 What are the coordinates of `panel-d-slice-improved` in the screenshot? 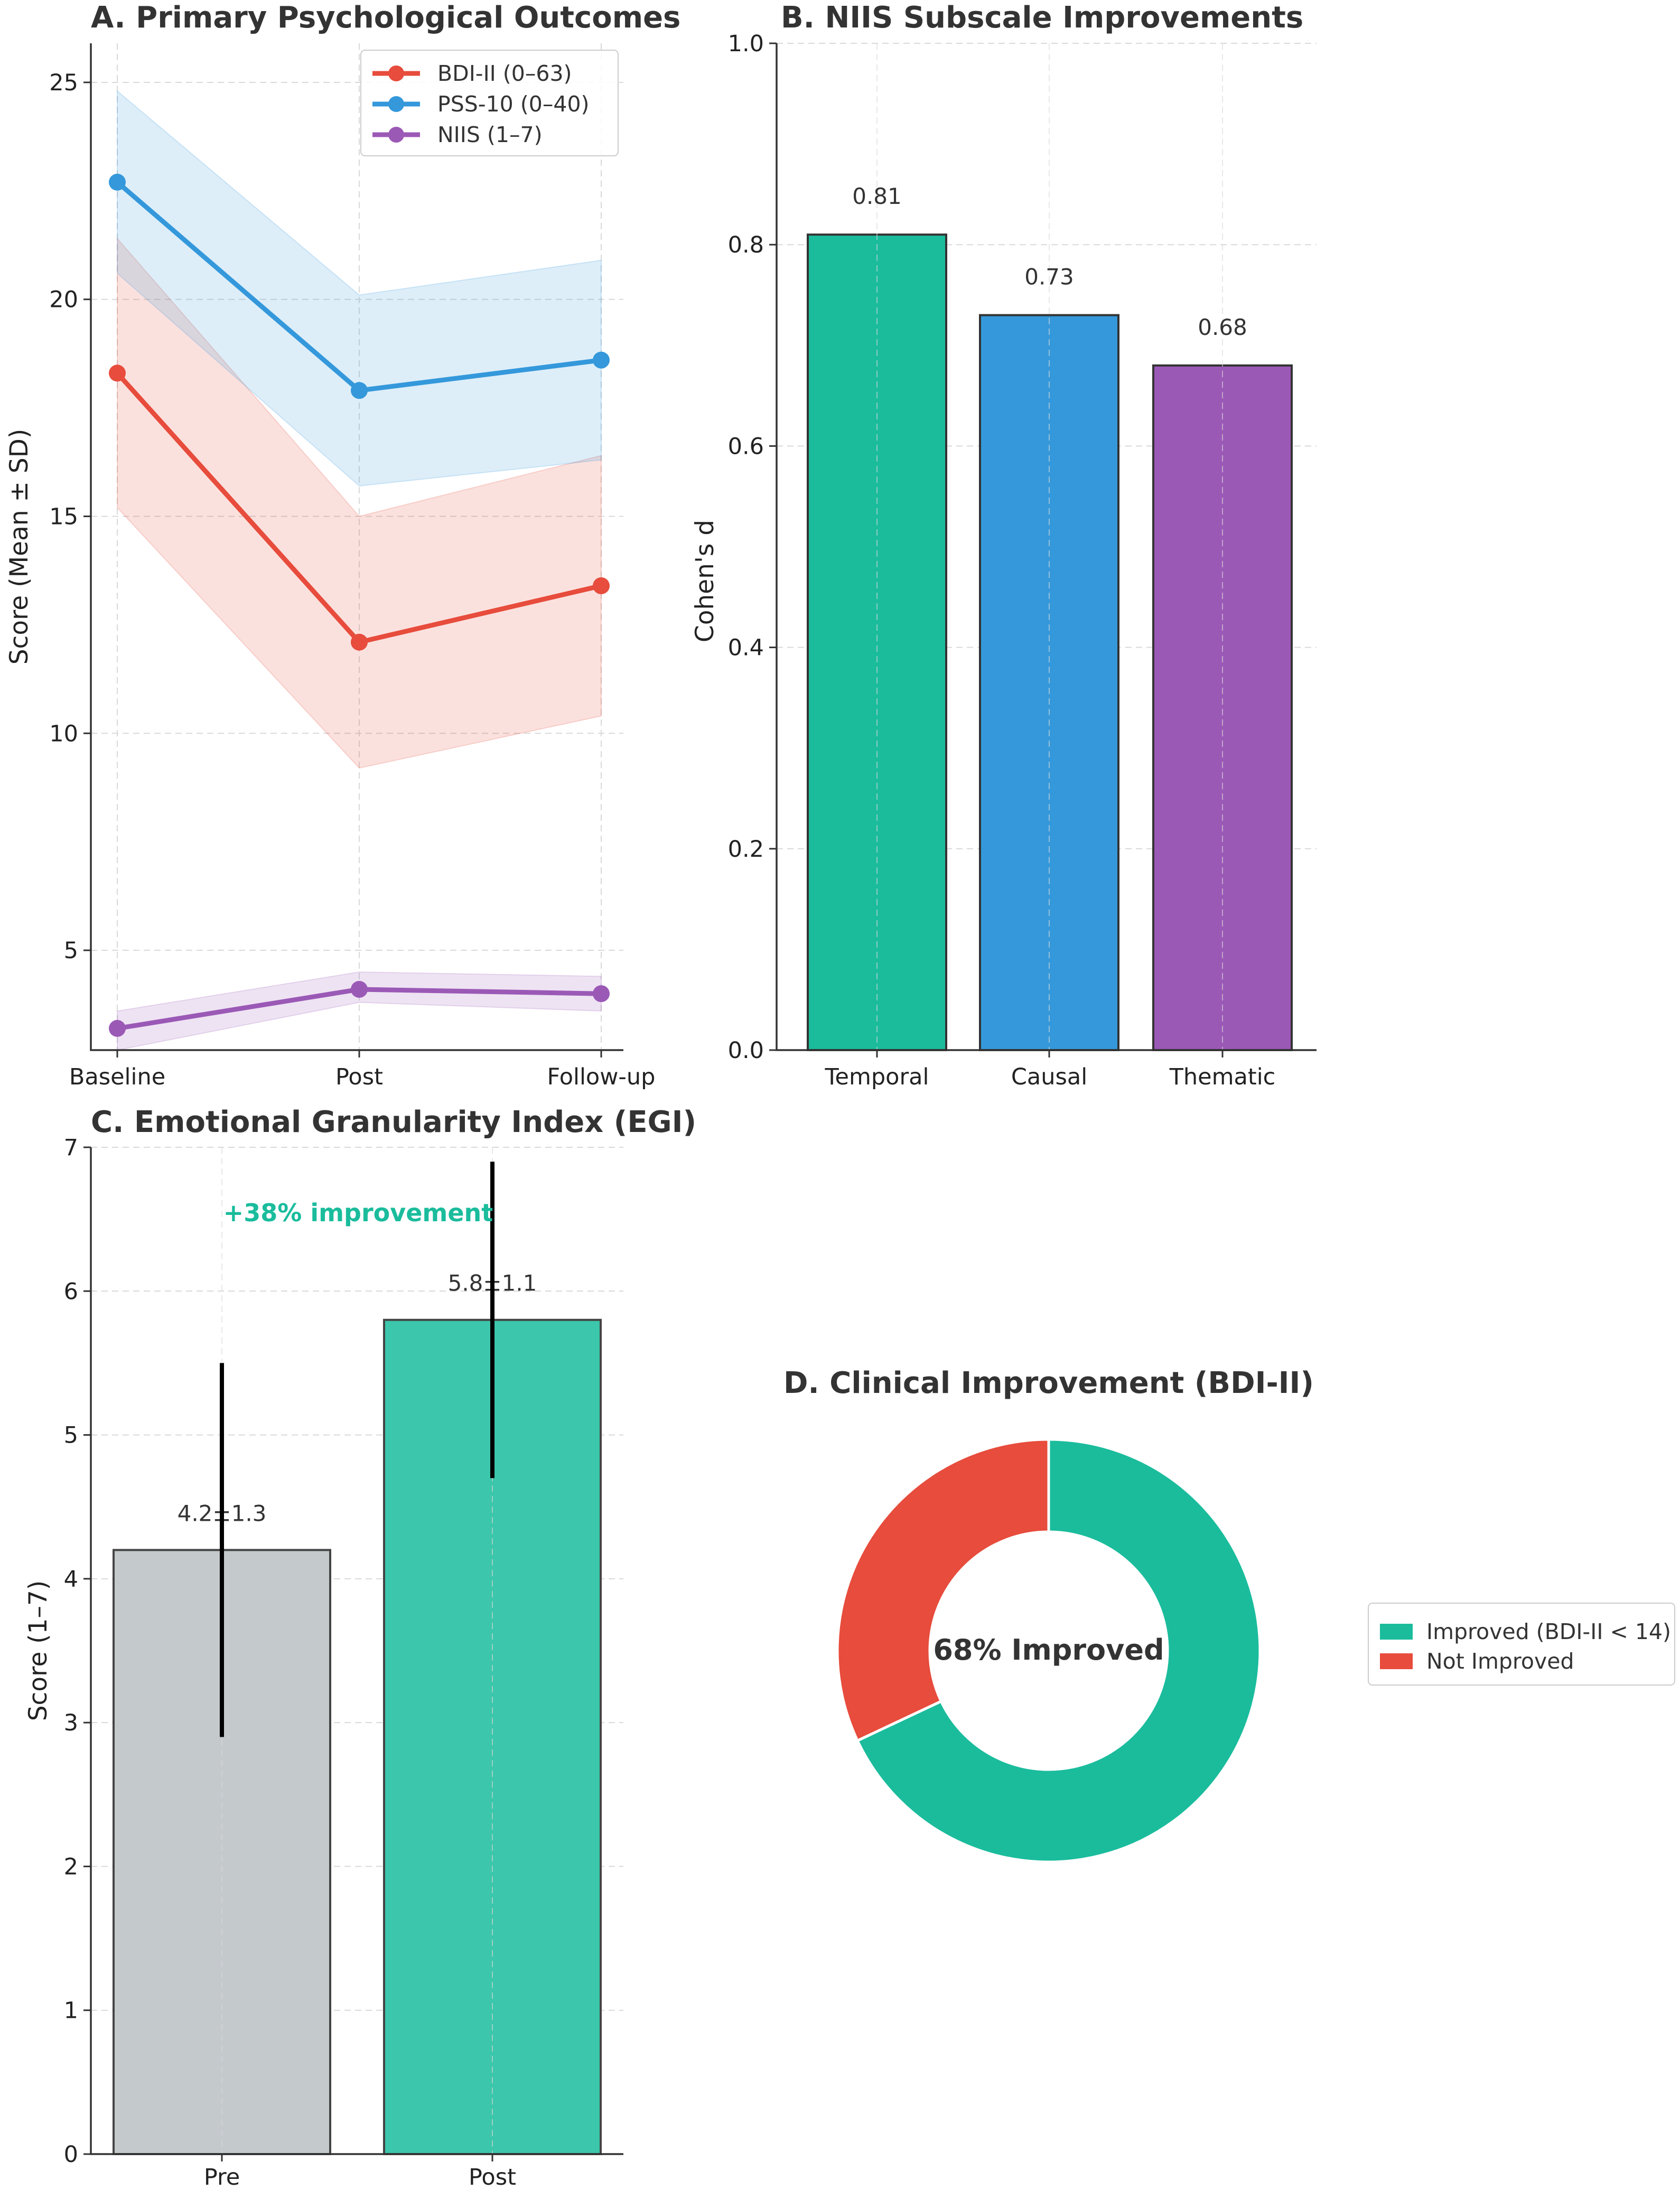 It's located at (1058, 1651).